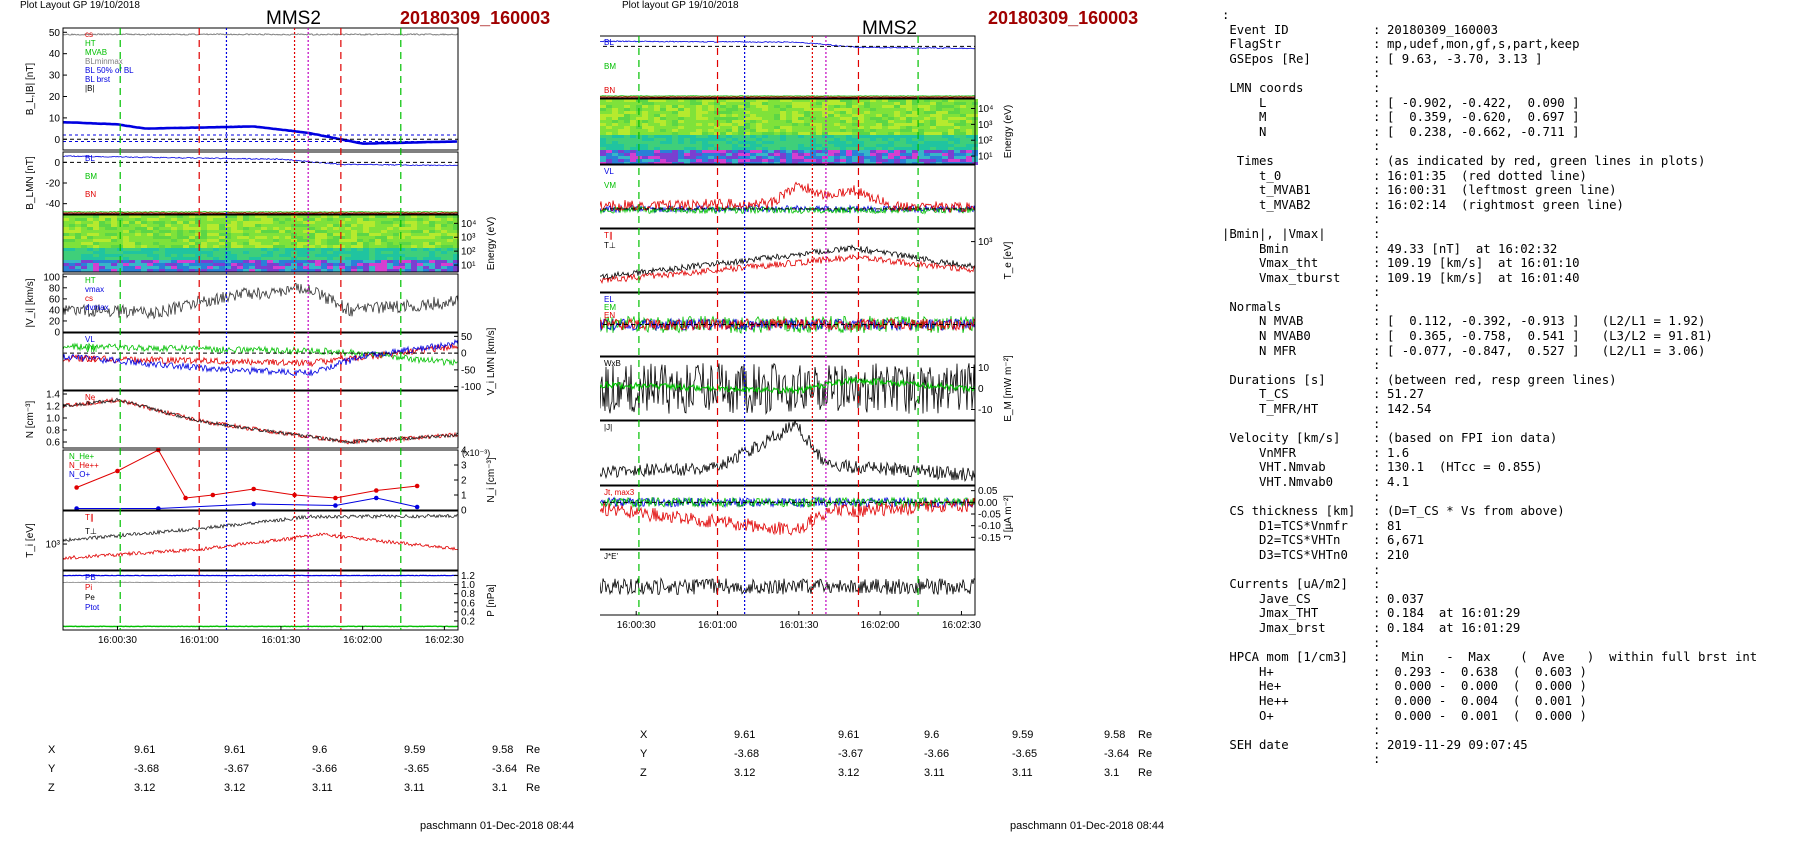 This screenshot has width=1804, height=841. What do you see at coordinates (88, 587) in the screenshot?
I see `legend-entry: Pi` at bounding box center [88, 587].